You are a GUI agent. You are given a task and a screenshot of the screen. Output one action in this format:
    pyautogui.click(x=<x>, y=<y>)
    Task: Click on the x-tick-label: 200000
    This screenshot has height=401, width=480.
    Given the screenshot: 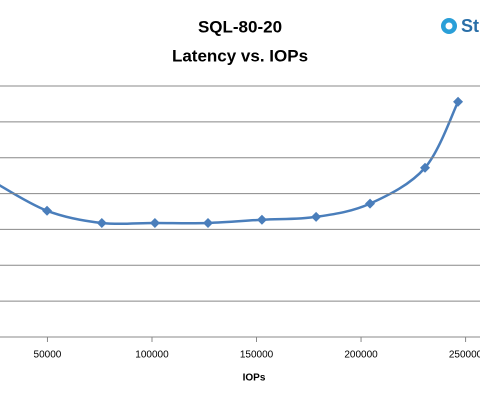 What is the action you would take?
    pyautogui.click(x=361, y=355)
    